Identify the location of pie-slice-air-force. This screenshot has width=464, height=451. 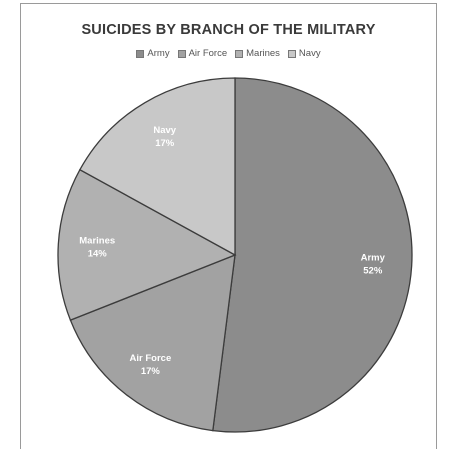
(152, 342).